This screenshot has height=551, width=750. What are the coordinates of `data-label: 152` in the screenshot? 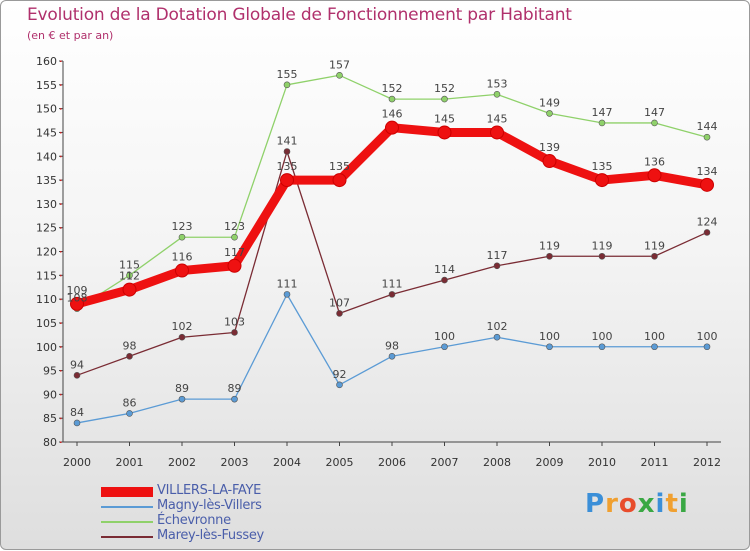 It's located at (392, 88).